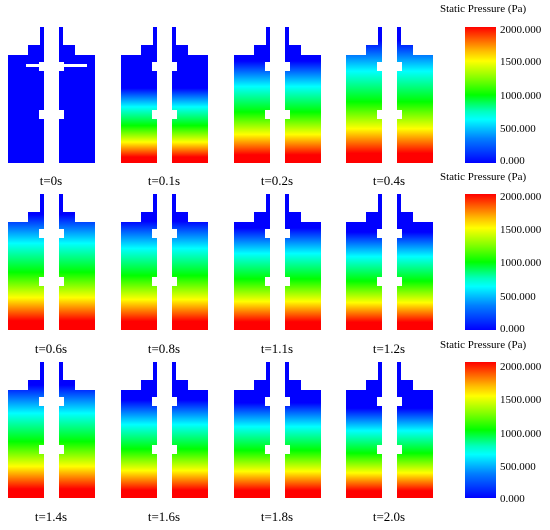 This screenshot has width=550, height=530. I want to click on contour-panel-t0.2, so click(277, 95).